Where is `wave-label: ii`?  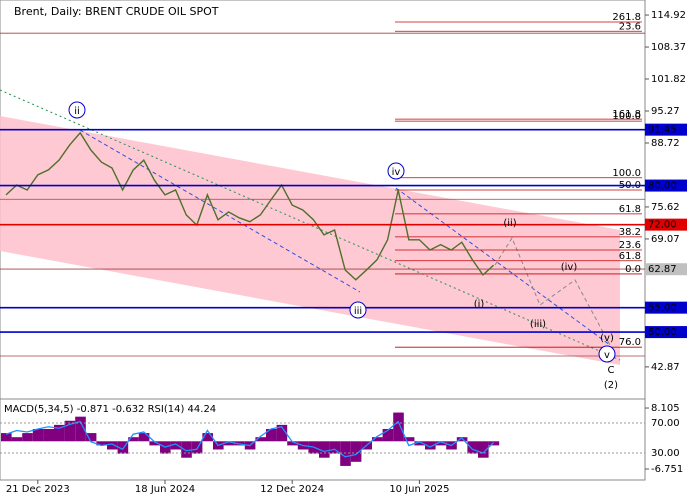 wave-label: ii is located at coordinates (77, 111).